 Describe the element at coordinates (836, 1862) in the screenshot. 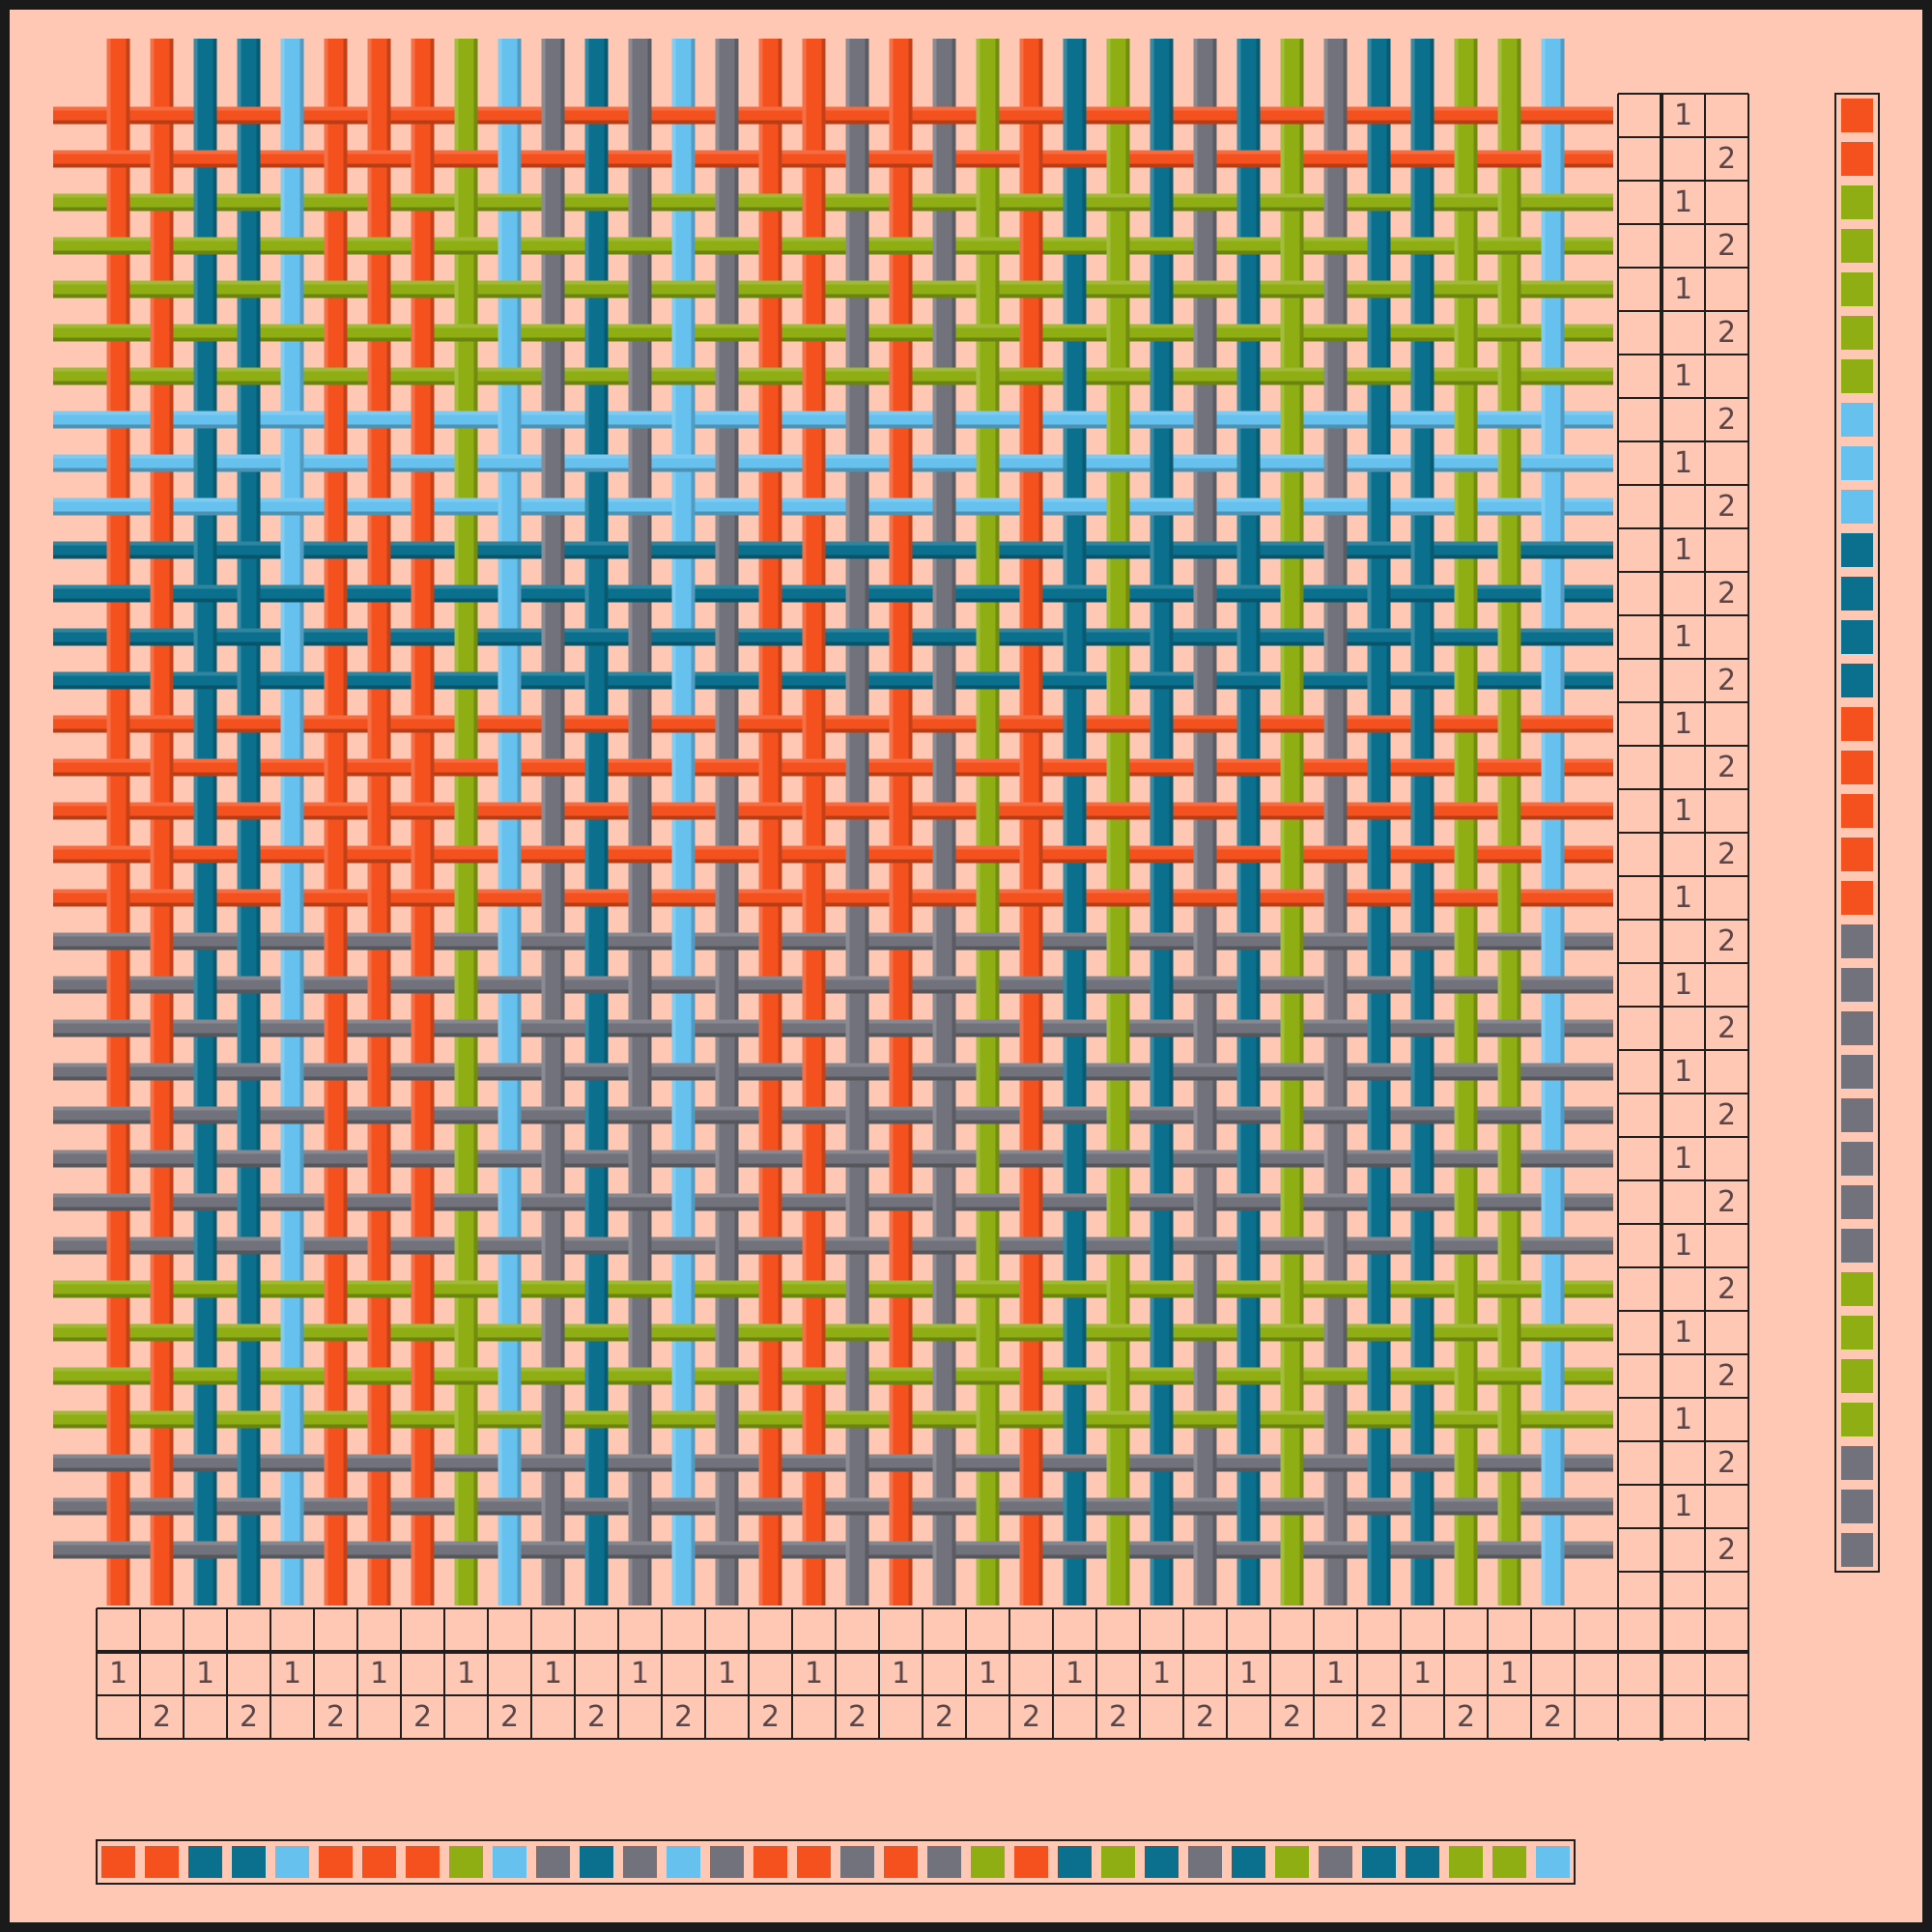

I see `warp-color-strip` at that location.